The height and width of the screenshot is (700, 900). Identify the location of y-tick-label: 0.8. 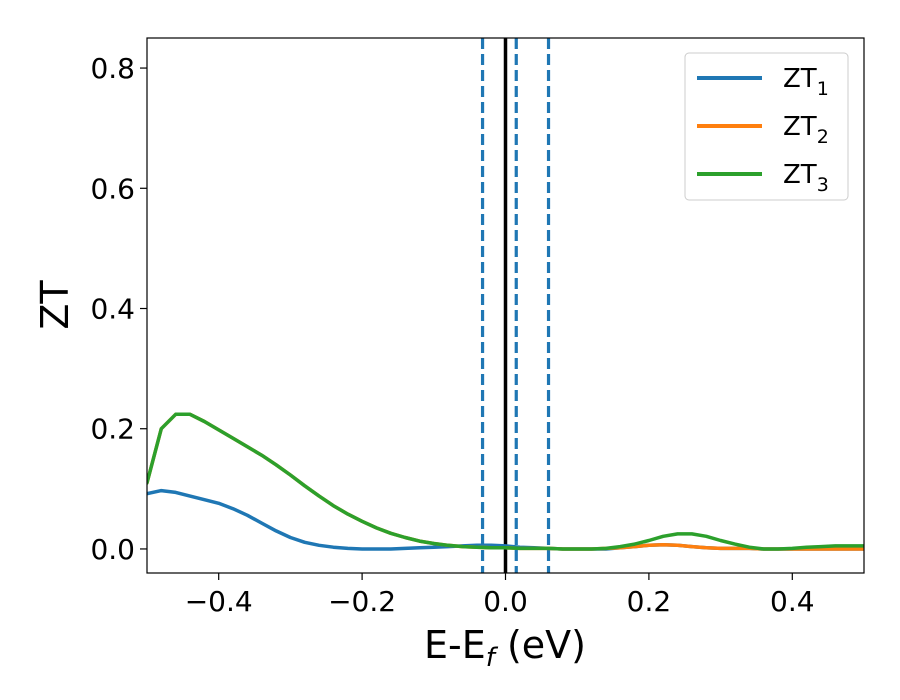
(112, 68).